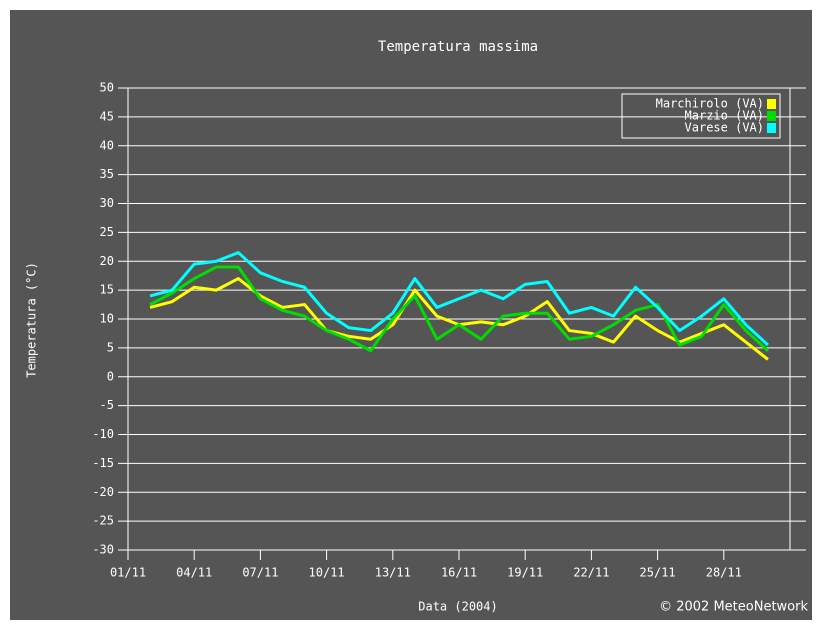 The width and height of the screenshot is (822, 624). What do you see at coordinates (107, 319) in the screenshot?
I see `y-tick-label: 10` at bounding box center [107, 319].